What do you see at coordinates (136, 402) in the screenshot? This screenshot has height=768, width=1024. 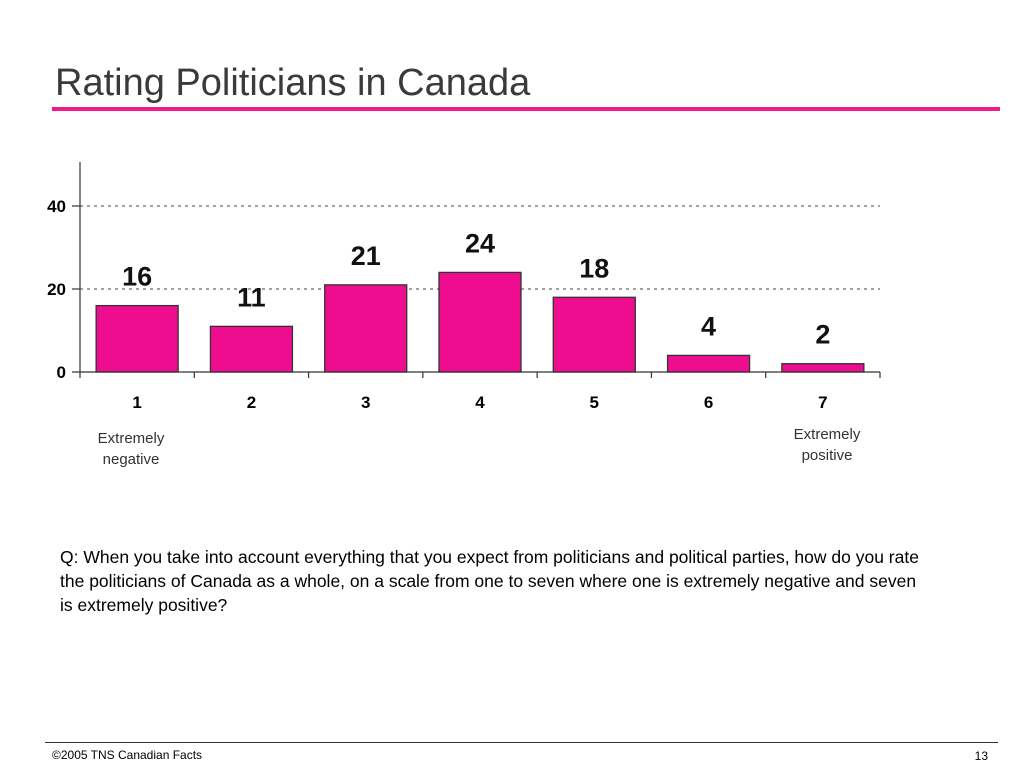 I see `x-tick-label: 1` at bounding box center [136, 402].